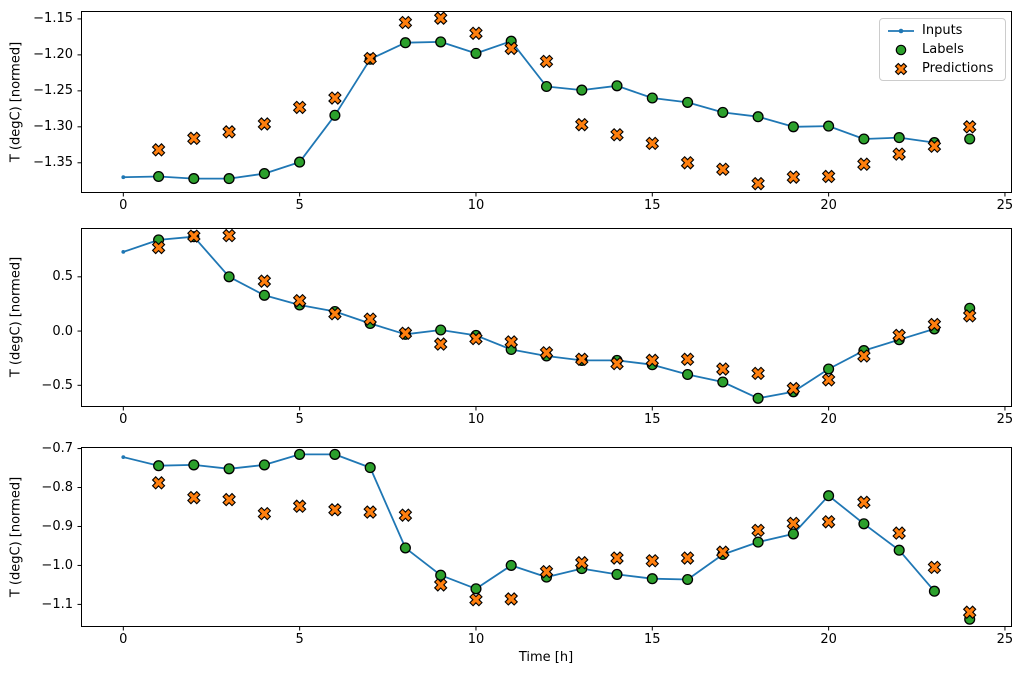 The image size is (1023, 679). I want to click on inputs-line-dot-icon, so click(901, 30).